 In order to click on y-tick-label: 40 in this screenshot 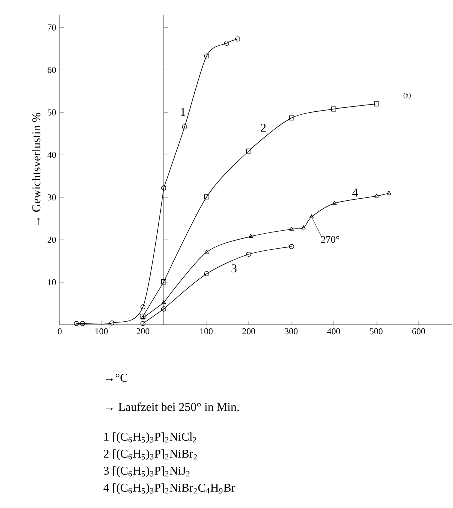, I will do `click(52, 155)`.